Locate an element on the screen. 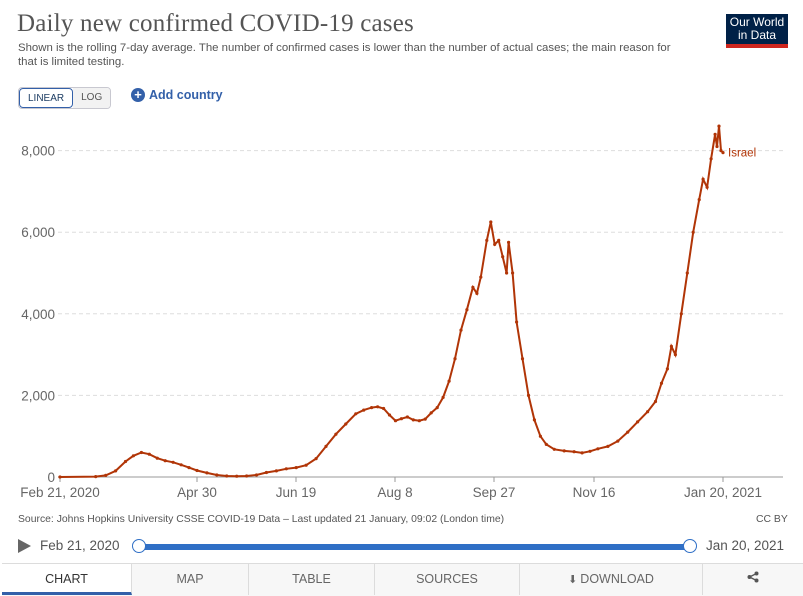 This screenshot has height=596, width=803. scale-linear-button: LINEAR is located at coordinates (46, 98).